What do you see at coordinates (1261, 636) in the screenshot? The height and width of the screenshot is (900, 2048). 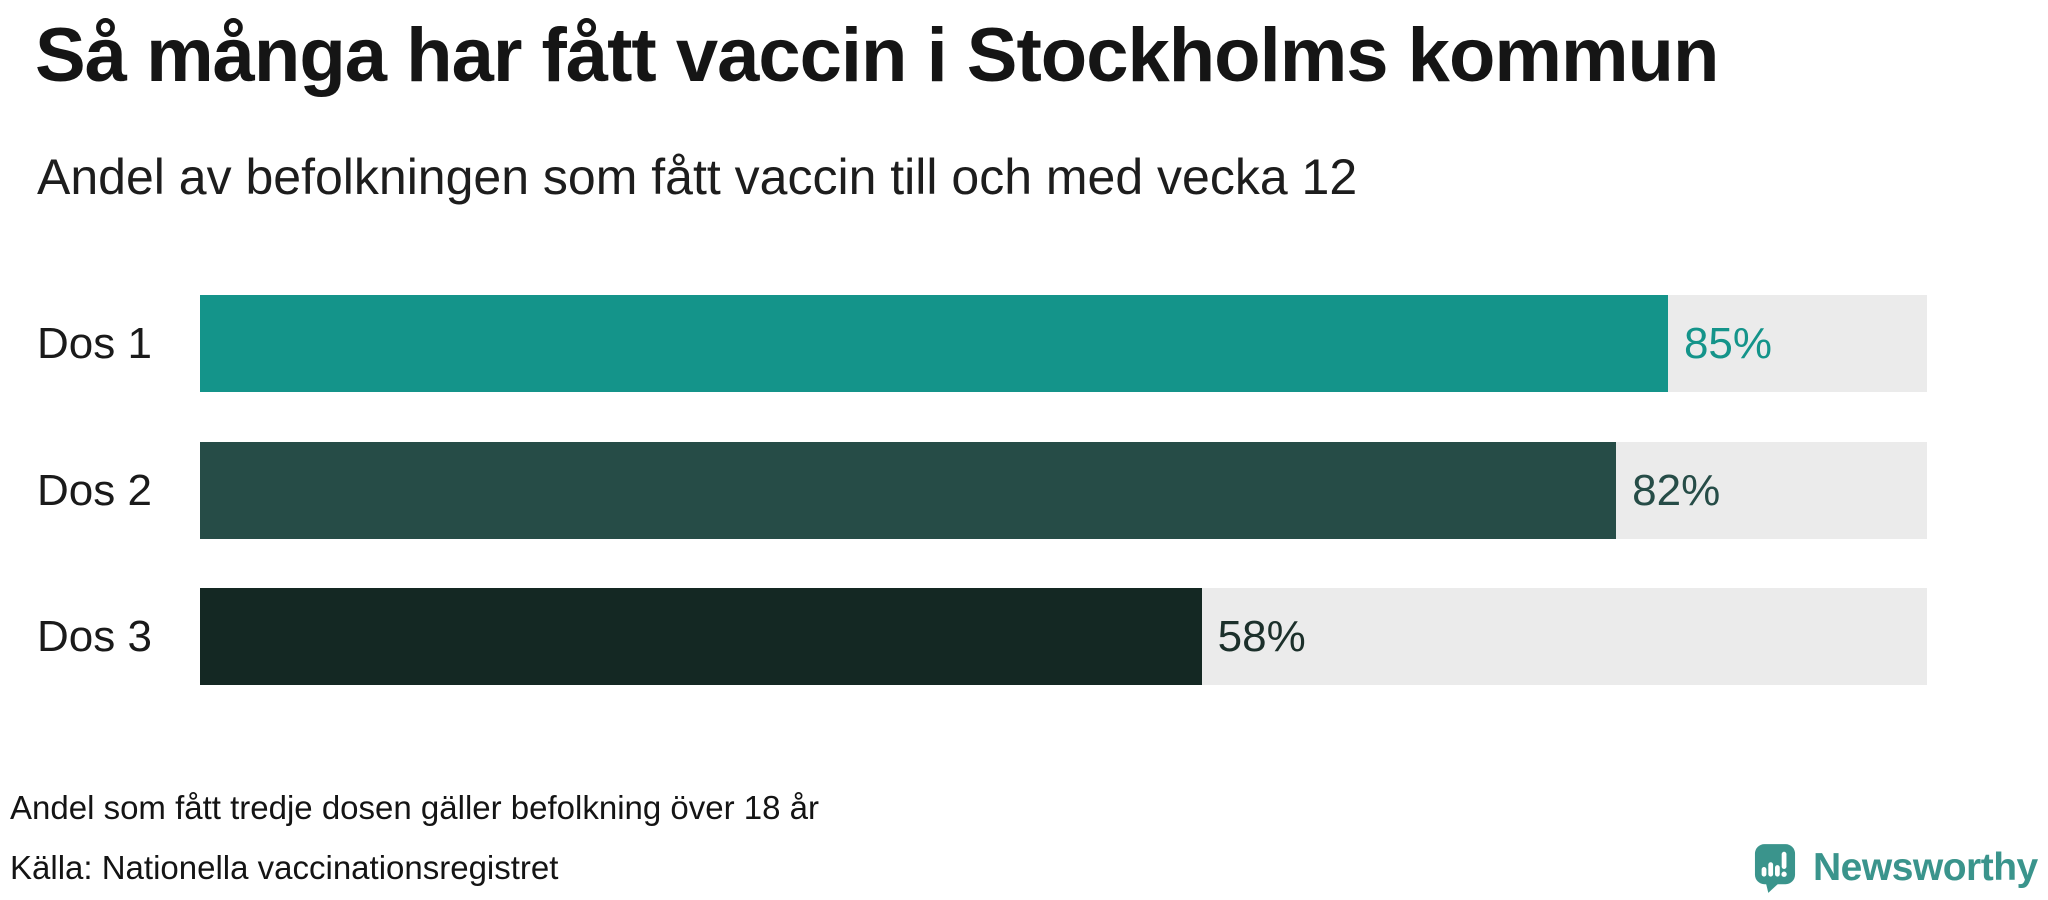 I see `value-label-dos-3: 58%` at bounding box center [1261, 636].